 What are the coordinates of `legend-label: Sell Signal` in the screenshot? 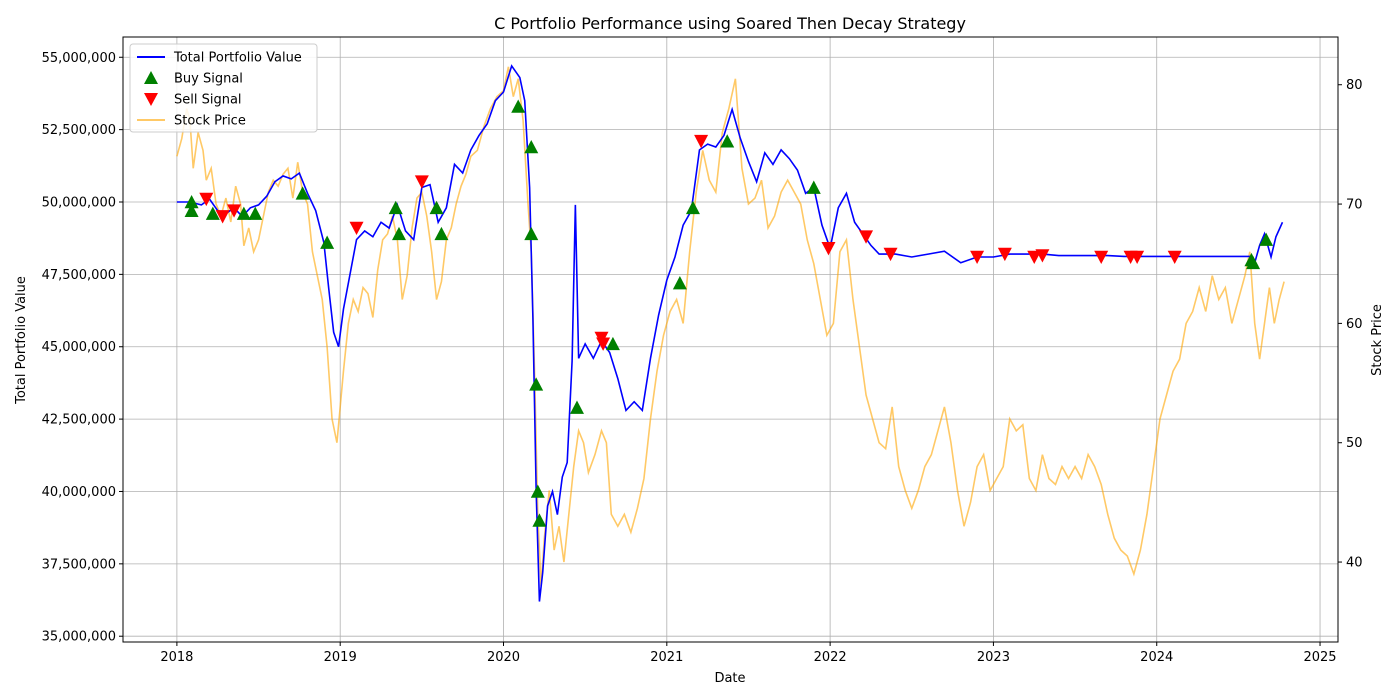 It's located at (208, 100).